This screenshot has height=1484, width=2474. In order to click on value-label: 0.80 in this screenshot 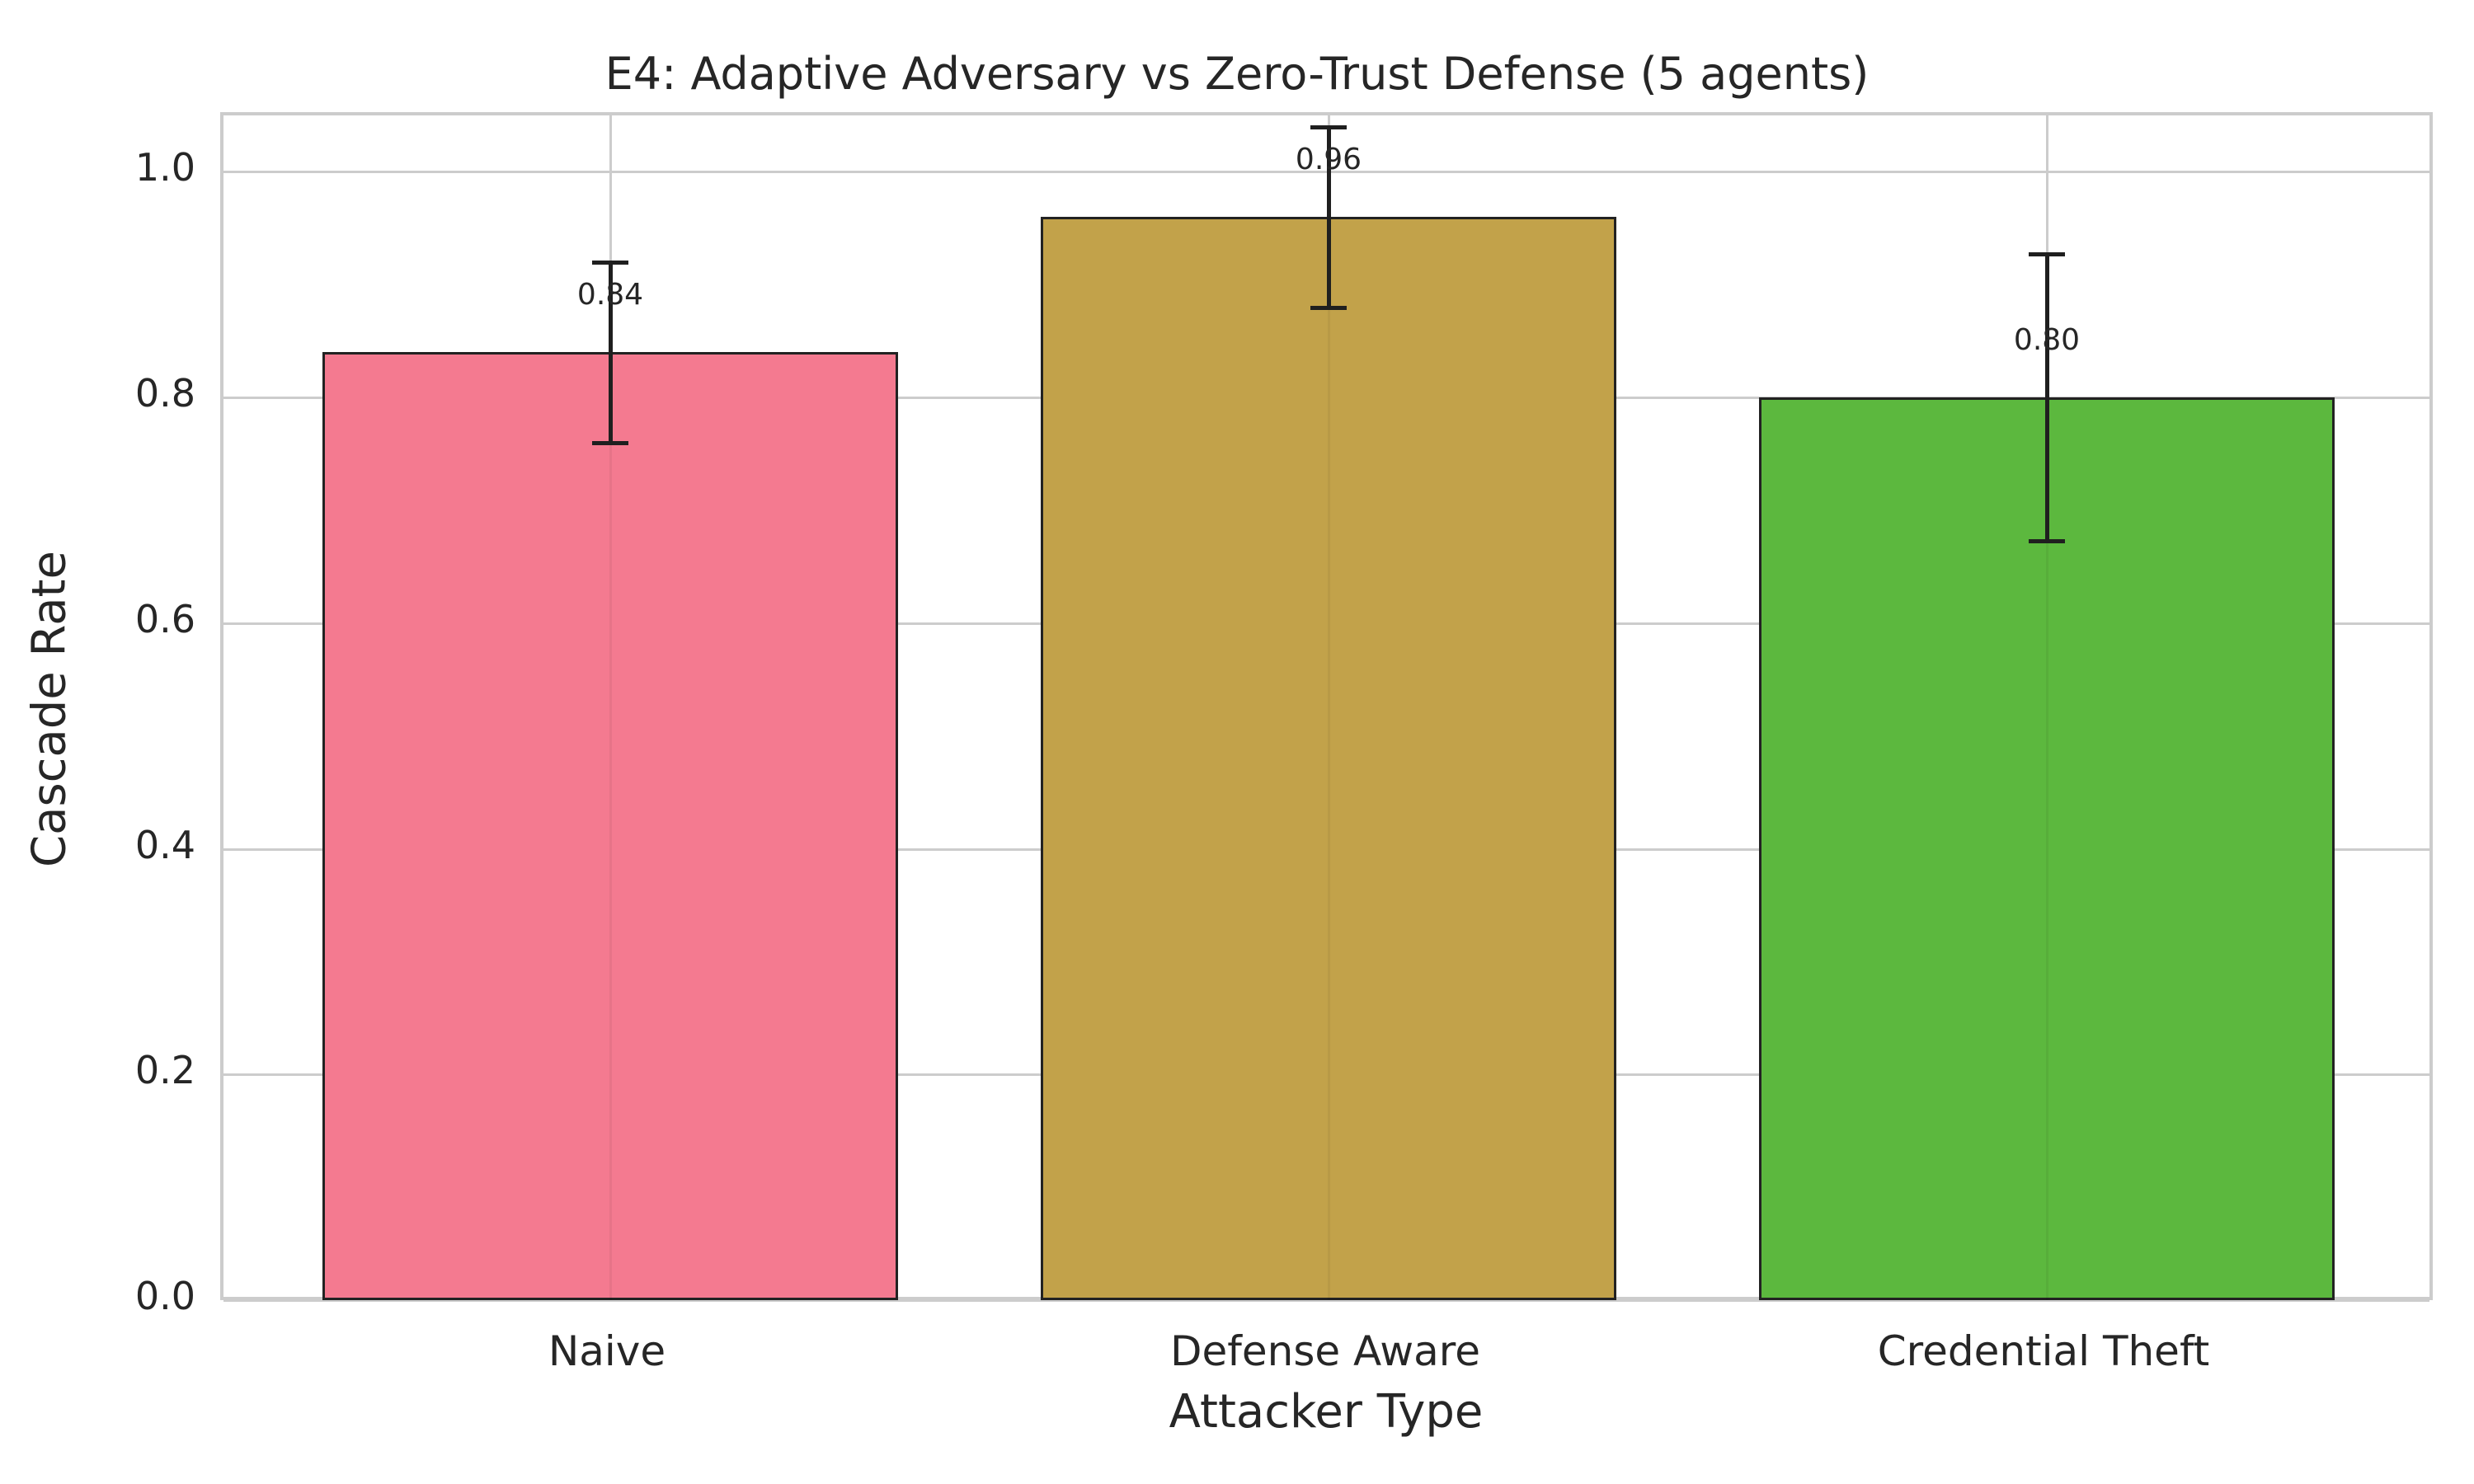, I will do `click(2047, 339)`.